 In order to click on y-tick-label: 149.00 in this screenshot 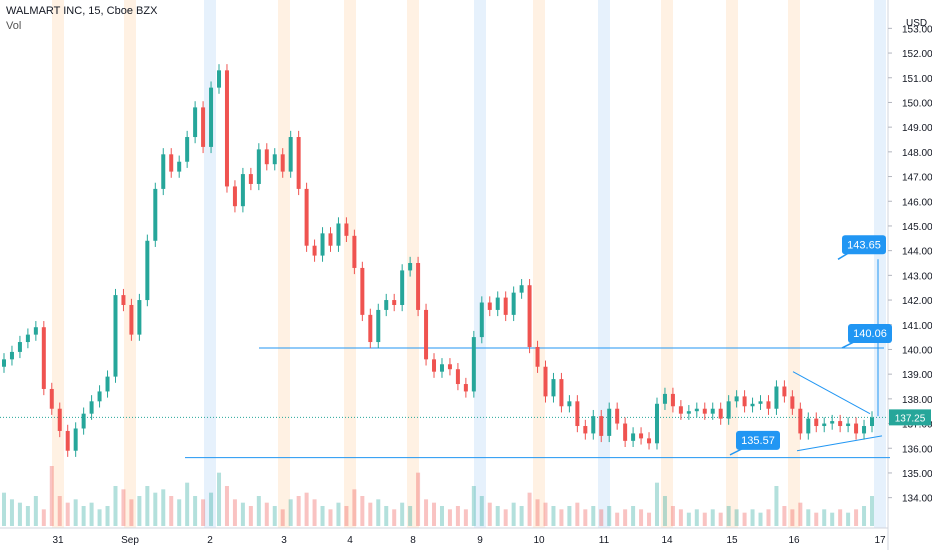, I will do `click(917, 128)`.